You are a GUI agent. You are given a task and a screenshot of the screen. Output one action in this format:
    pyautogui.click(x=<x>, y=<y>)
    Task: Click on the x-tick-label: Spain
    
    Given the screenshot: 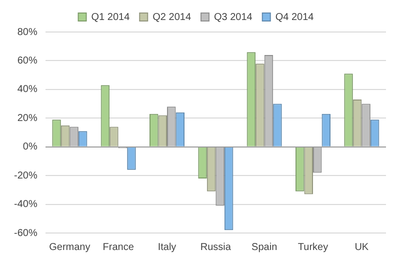 What is the action you would take?
    pyautogui.click(x=265, y=247)
    